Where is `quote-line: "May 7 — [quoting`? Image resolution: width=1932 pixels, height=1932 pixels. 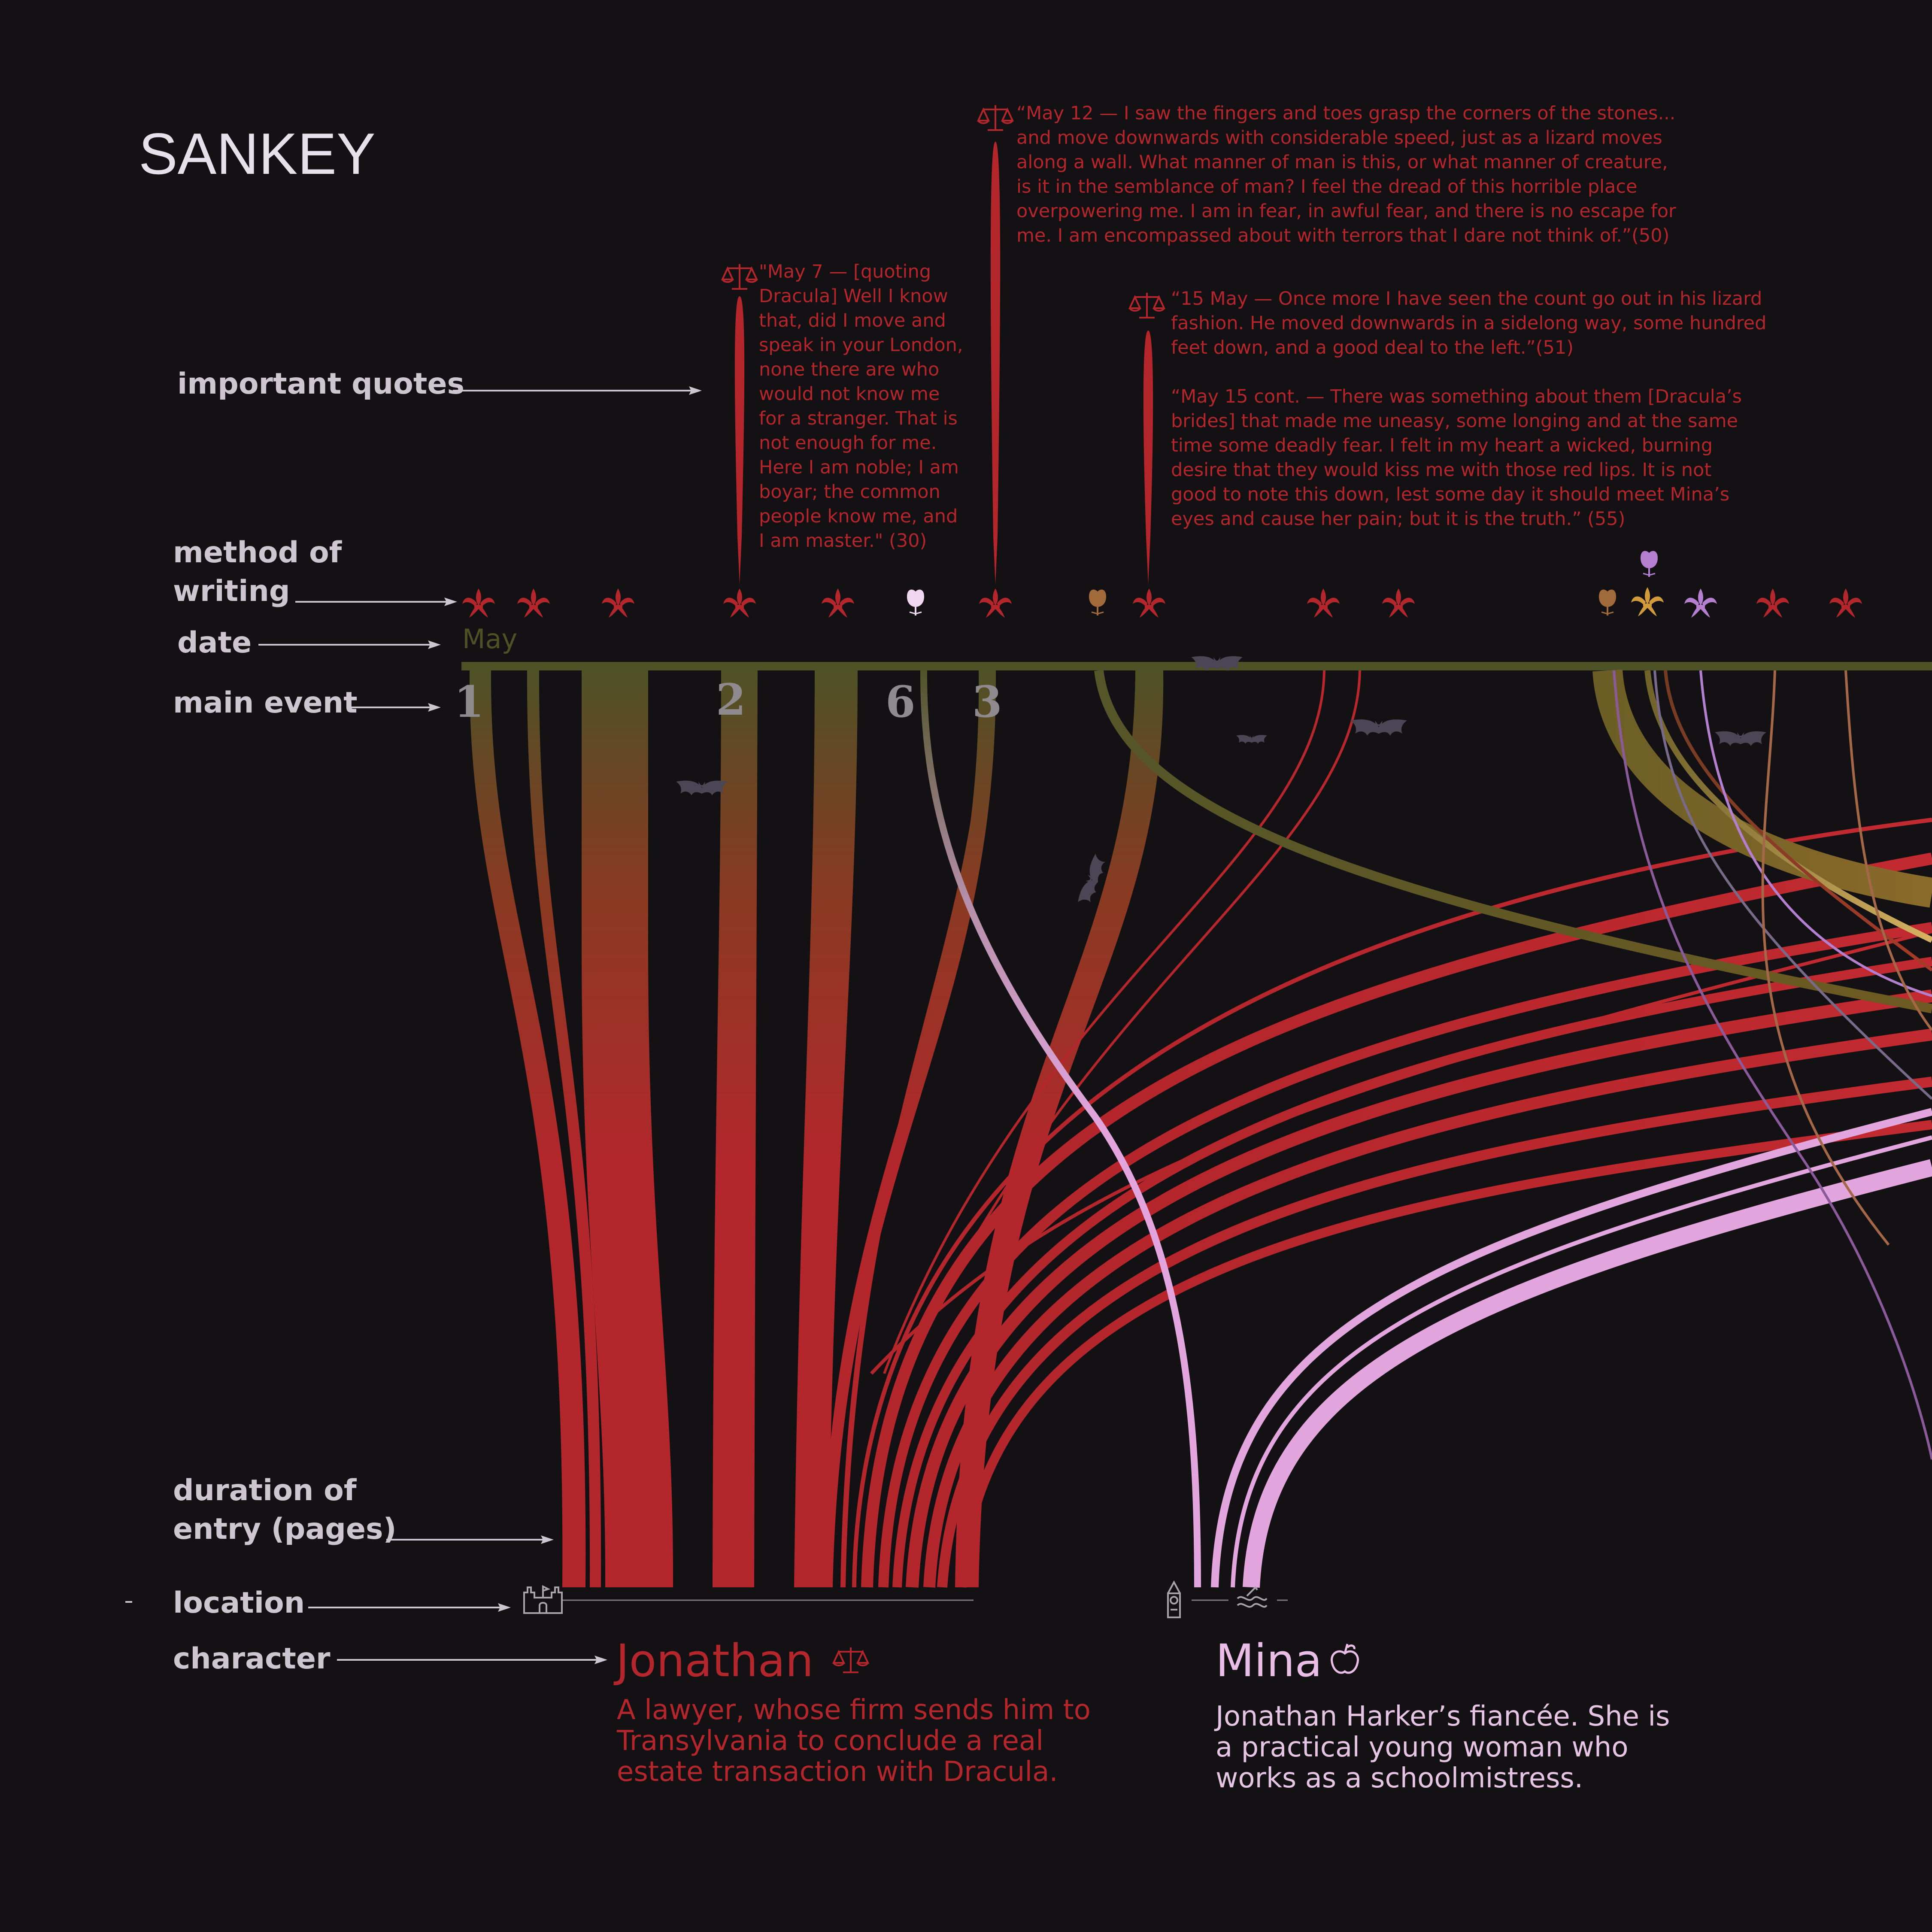 quote-line: "May 7 — [quoting is located at coordinates (845, 271).